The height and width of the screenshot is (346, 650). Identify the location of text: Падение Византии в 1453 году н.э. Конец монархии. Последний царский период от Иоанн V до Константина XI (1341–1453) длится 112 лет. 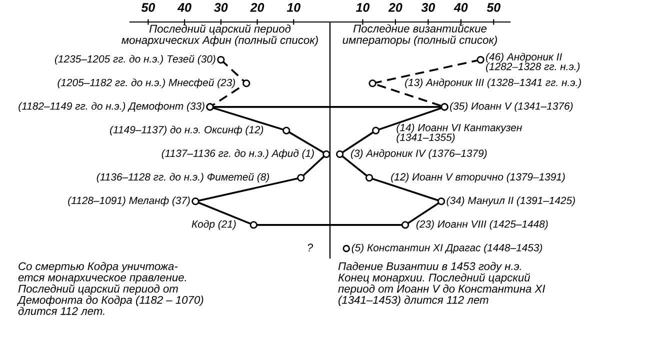
(442, 284).